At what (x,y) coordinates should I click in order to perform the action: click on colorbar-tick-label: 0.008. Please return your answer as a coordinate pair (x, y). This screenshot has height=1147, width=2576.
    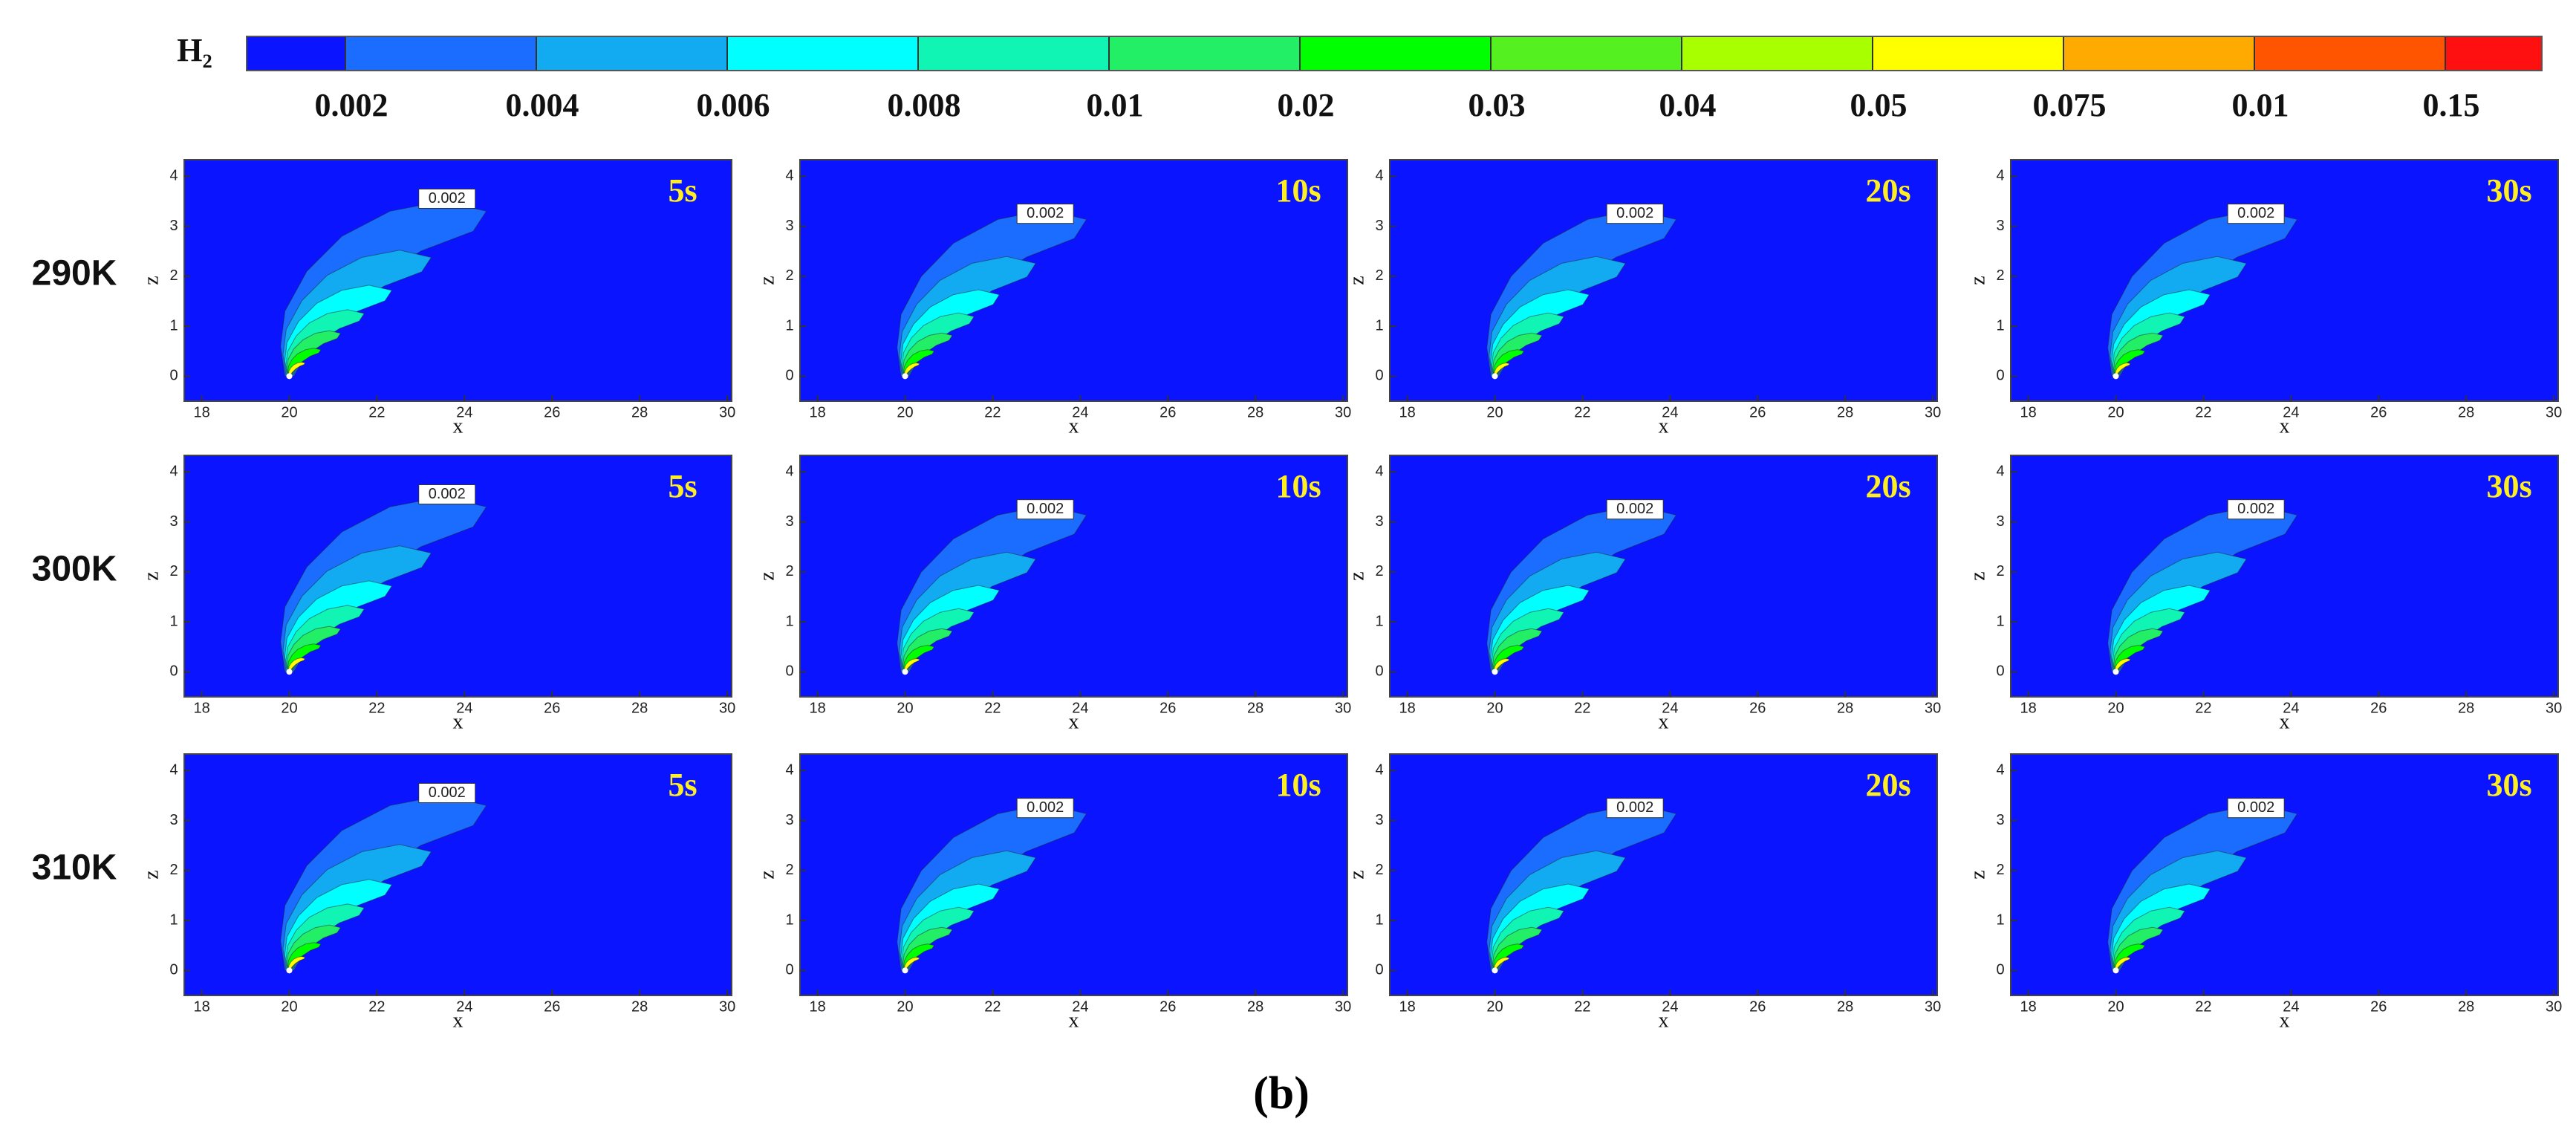
    Looking at the image, I should click on (924, 105).